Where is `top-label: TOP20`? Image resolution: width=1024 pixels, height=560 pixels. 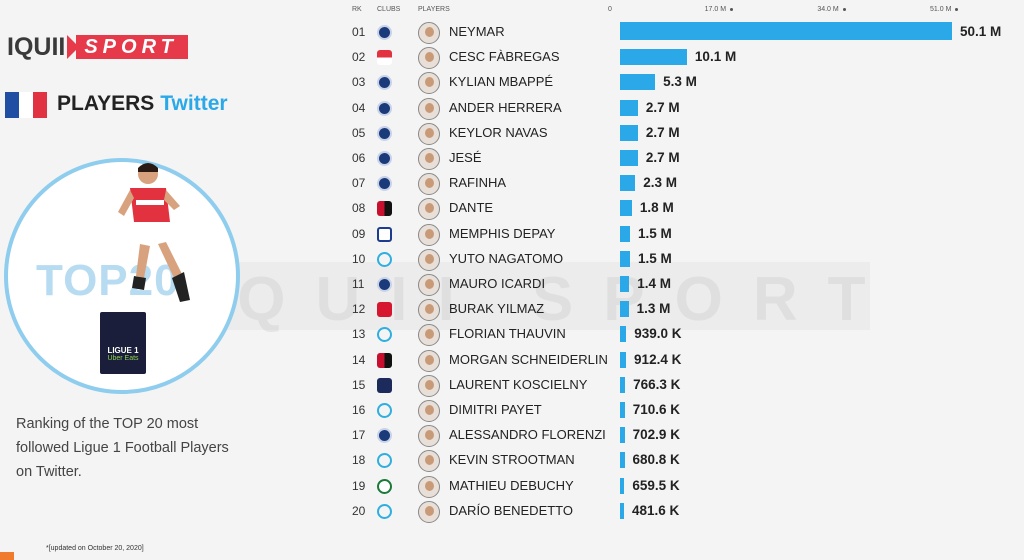
top-label: TOP20 is located at coordinates (108, 280).